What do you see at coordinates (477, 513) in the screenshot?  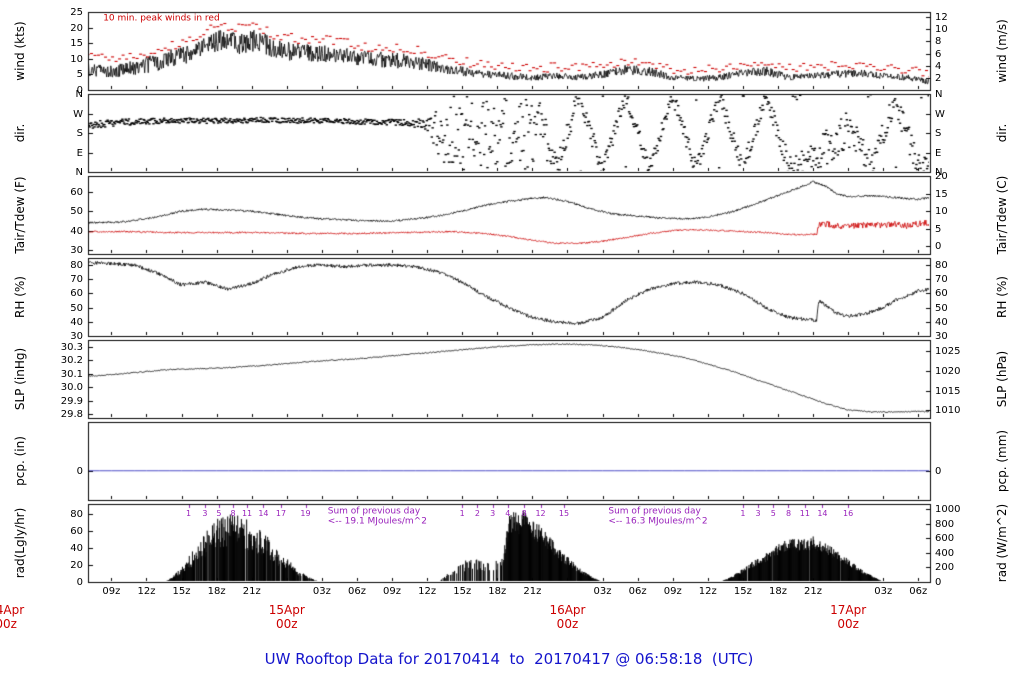 I see `rad-hour-label: 2` at bounding box center [477, 513].